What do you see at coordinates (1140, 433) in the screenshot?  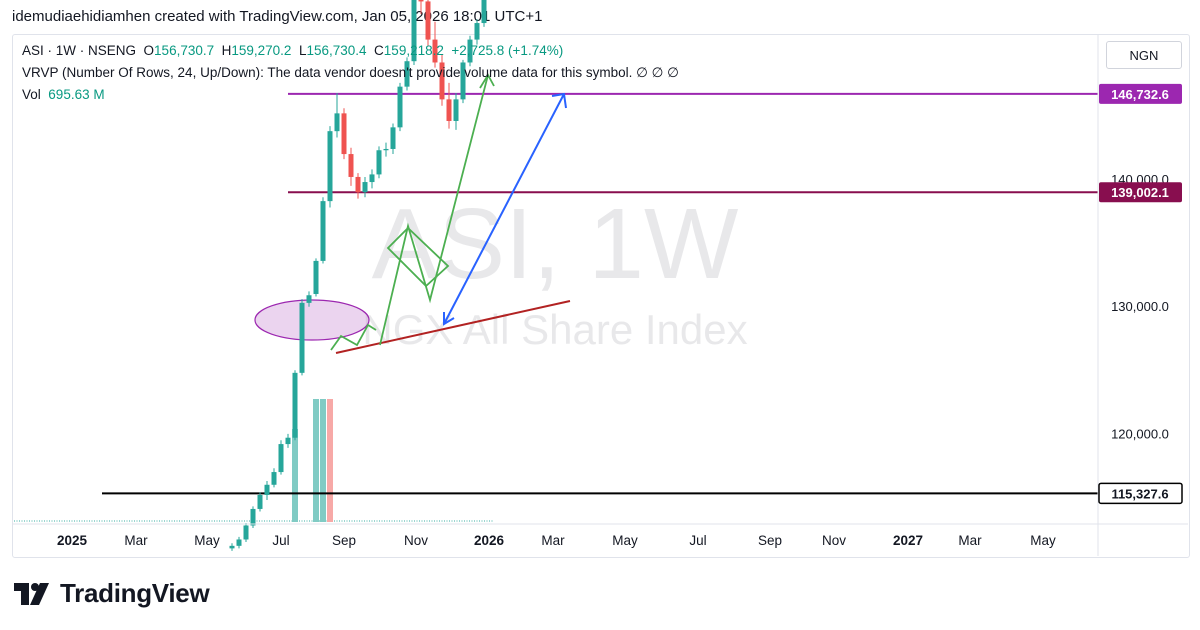 I see `y-tick-label: 120,000.0` at bounding box center [1140, 433].